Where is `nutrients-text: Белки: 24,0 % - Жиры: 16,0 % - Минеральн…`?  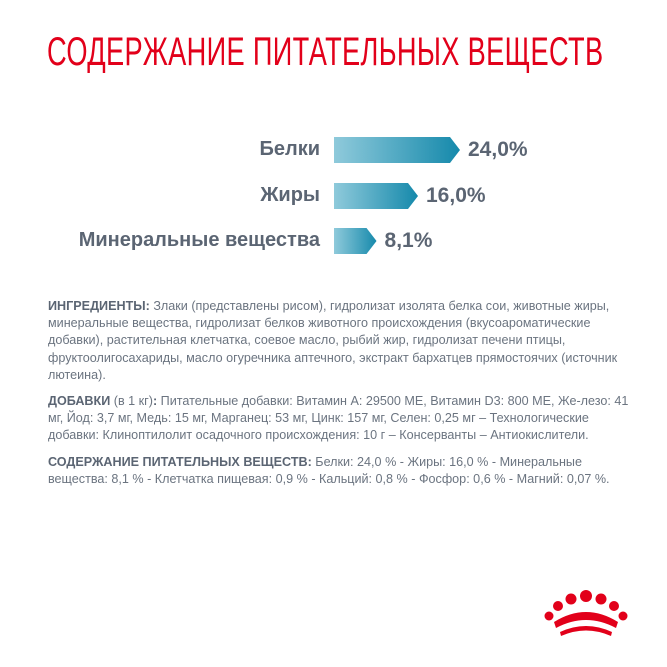
nutrients-text: Белки: 24,0 % - Жиры: 16,0 % - Минеральн… is located at coordinates (329, 470).